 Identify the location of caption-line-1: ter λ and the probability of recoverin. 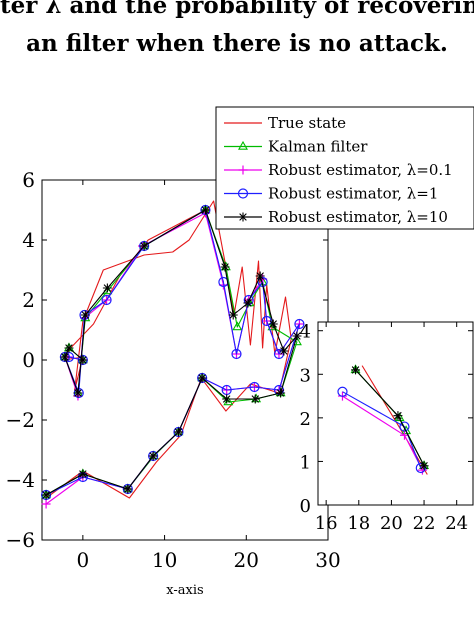
(237, 9).